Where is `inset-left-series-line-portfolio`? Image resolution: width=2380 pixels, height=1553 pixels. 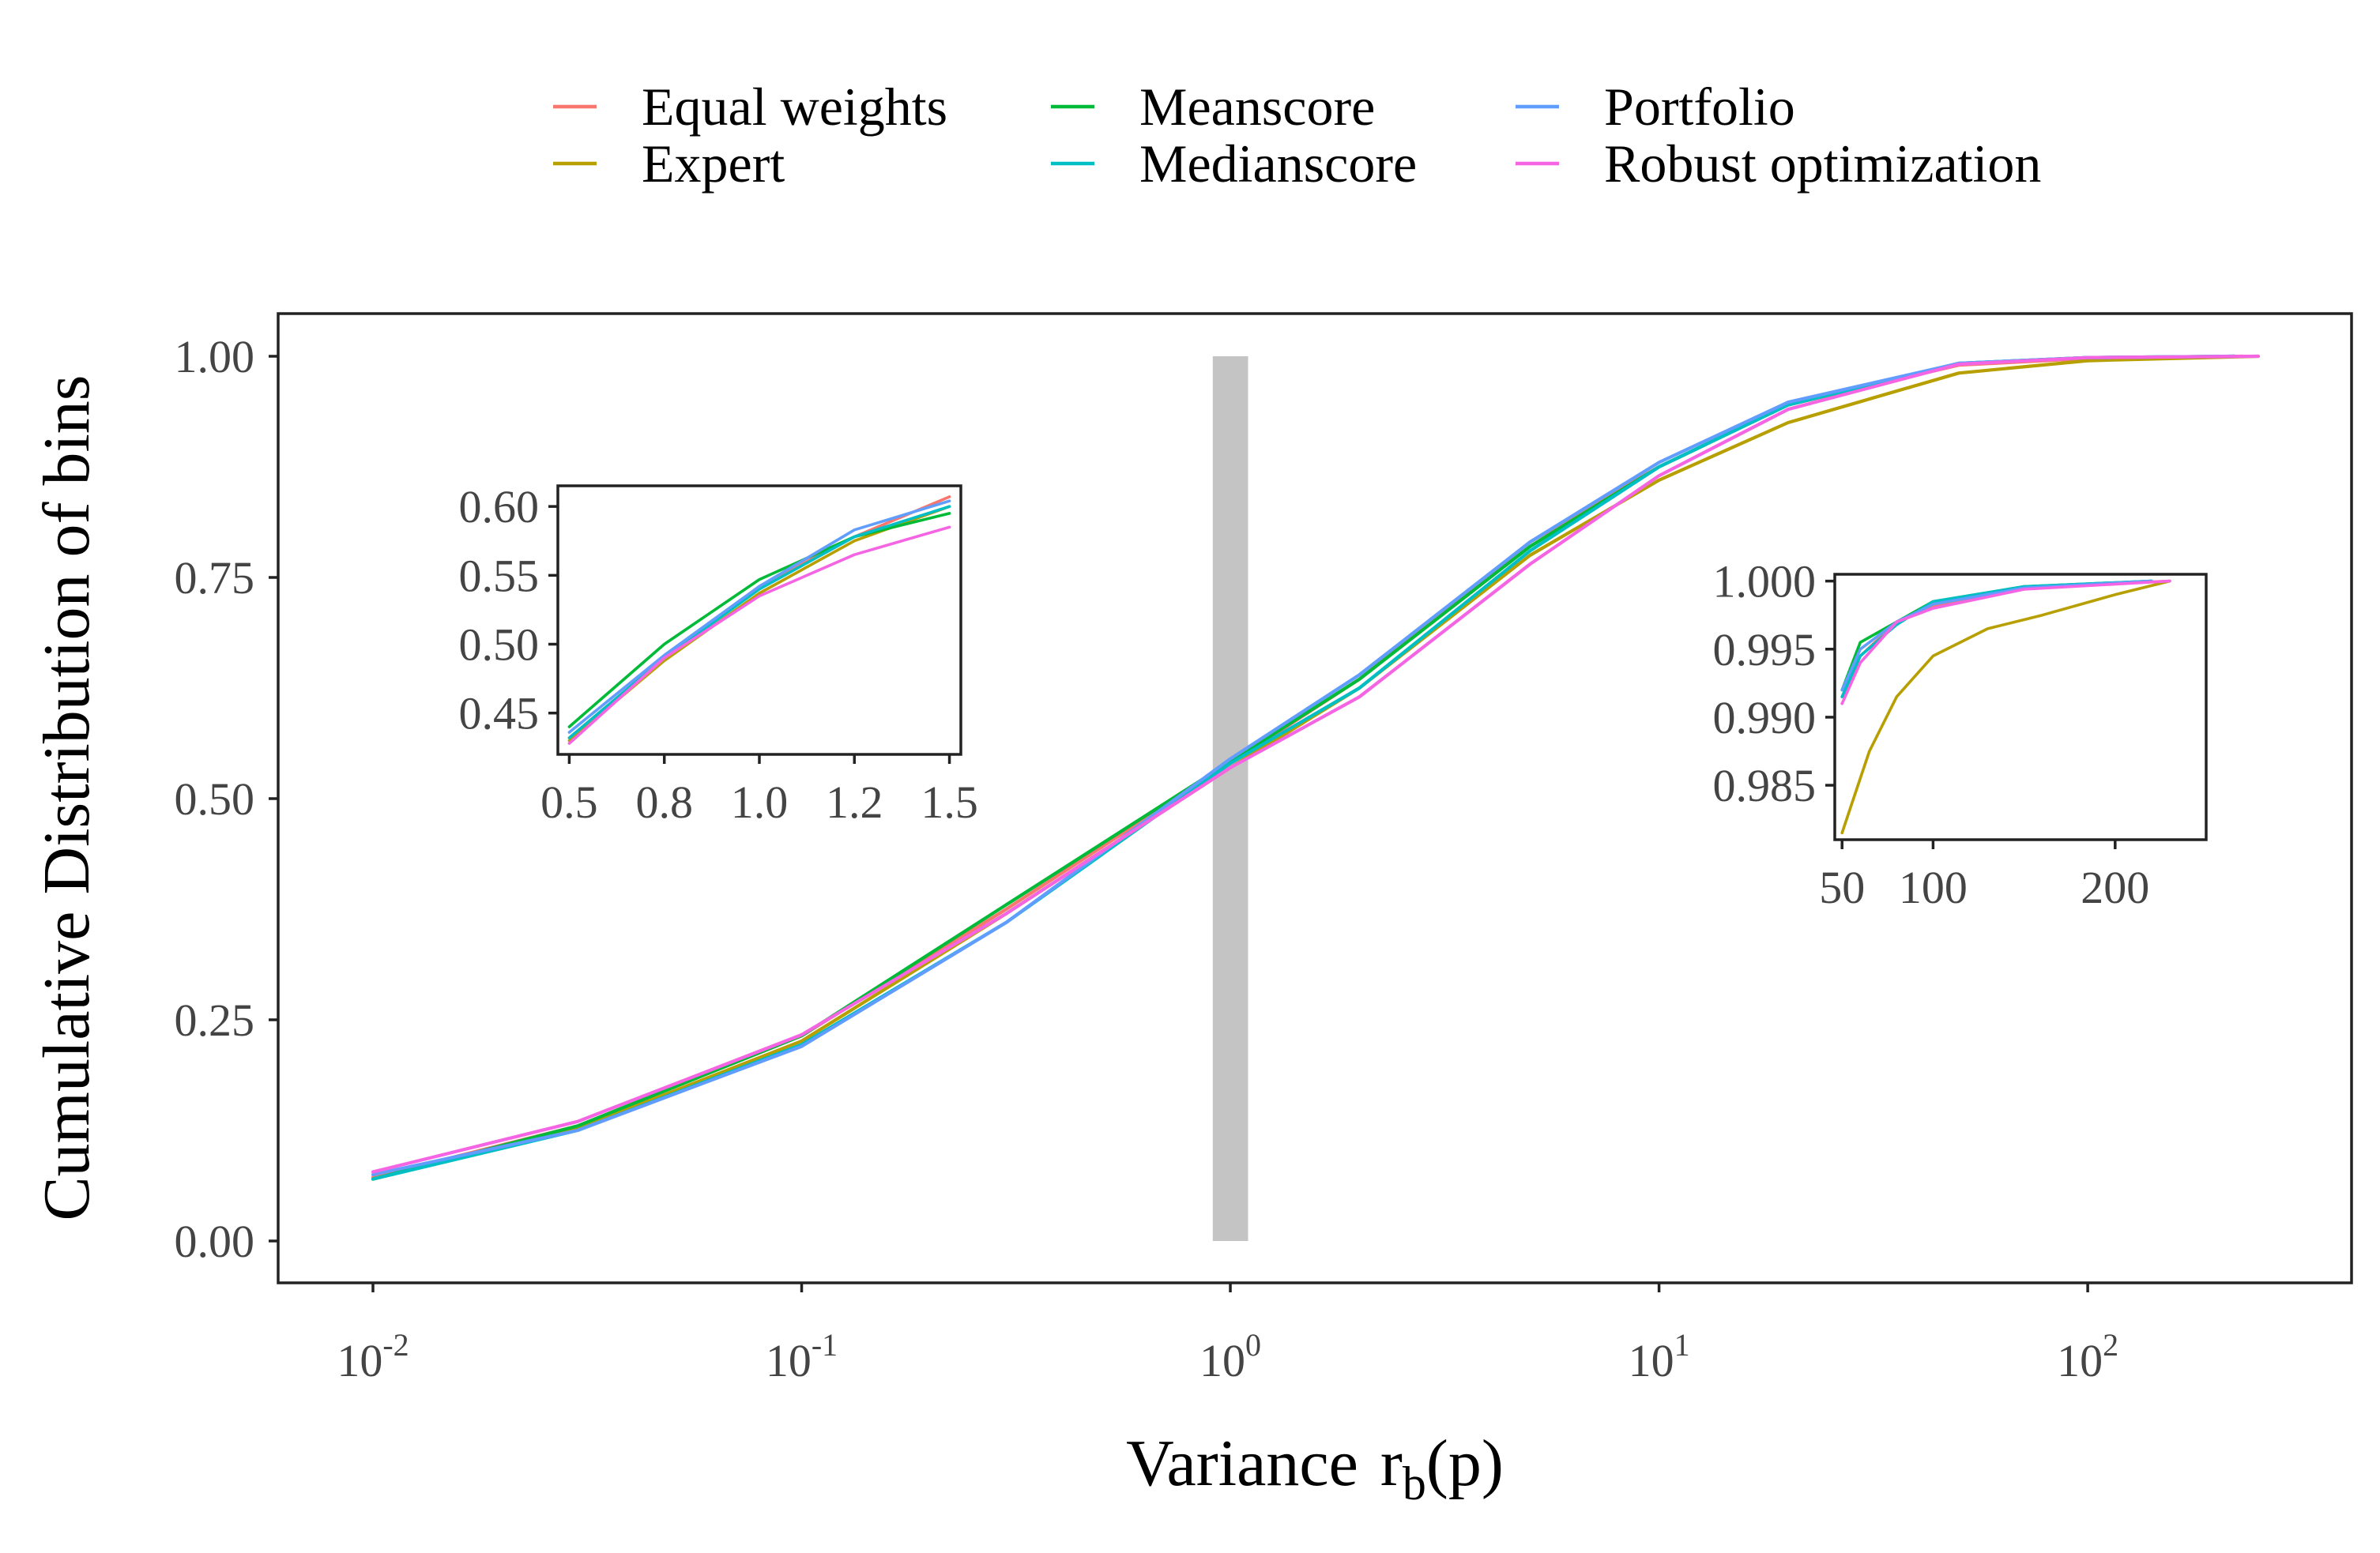 inset-left-series-line-portfolio is located at coordinates (759, 616).